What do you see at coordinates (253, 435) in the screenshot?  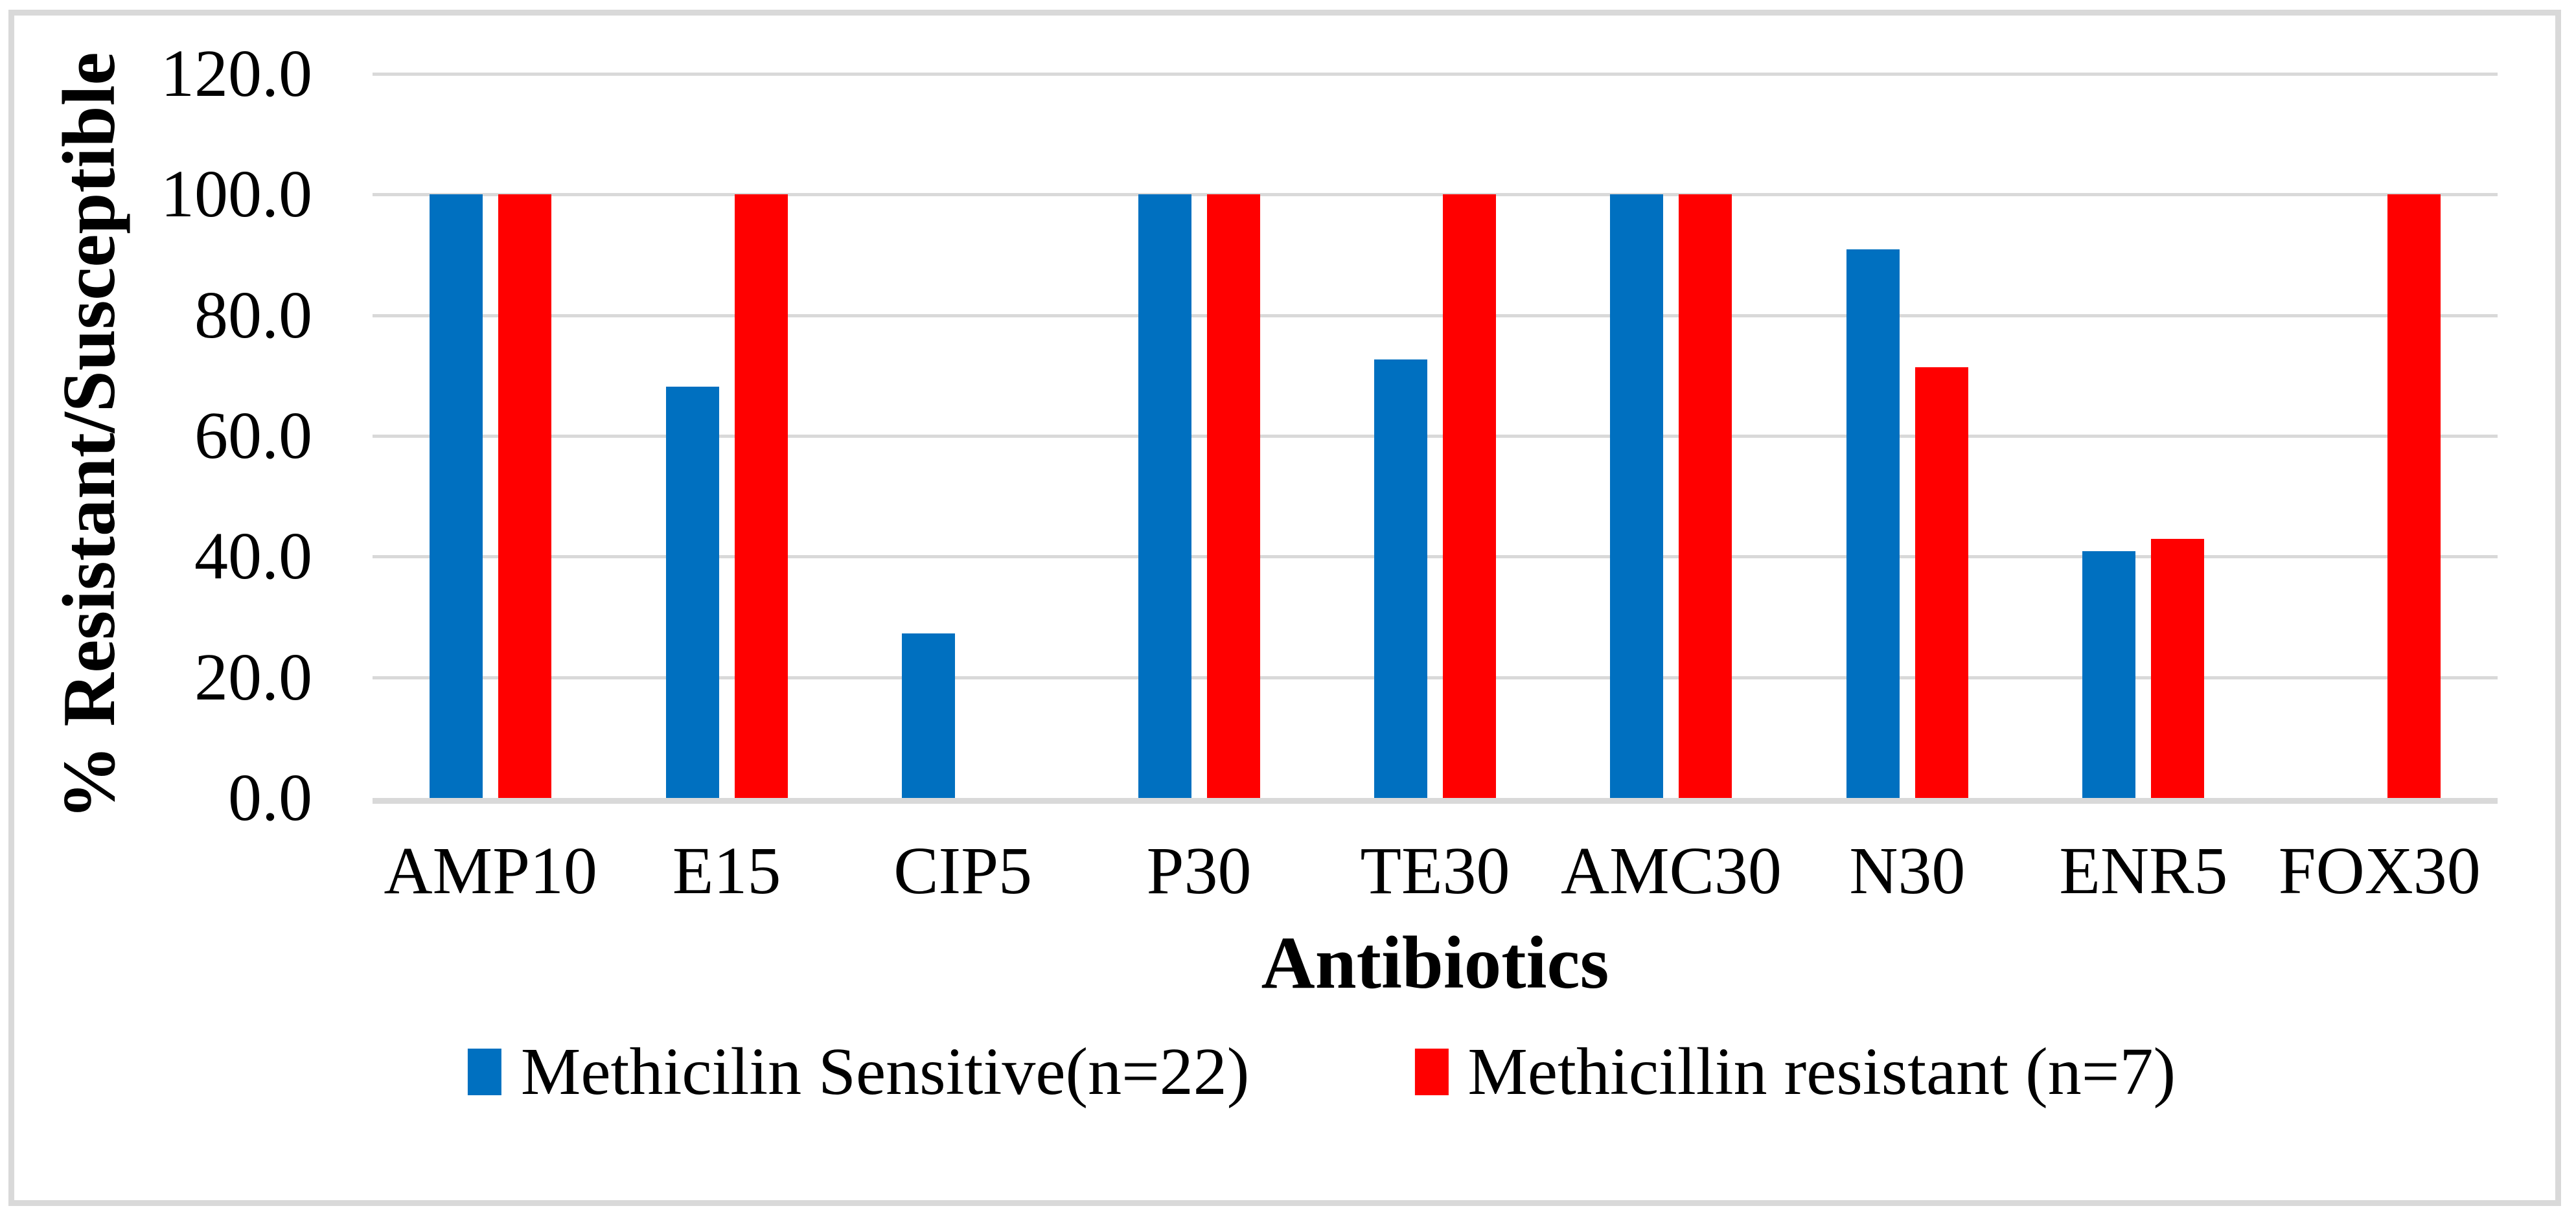 I see `y-tick-label: 60.0` at bounding box center [253, 435].